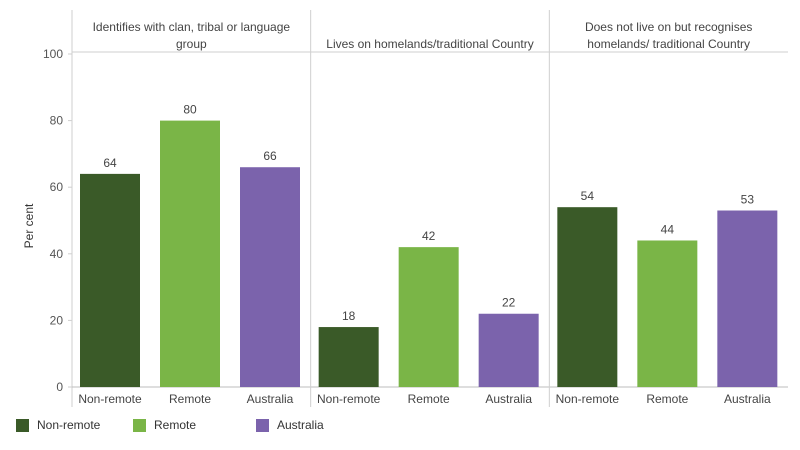 Image resolution: width=800 pixels, height=450 pixels. I want to click on legend-label: Australia, so click(300, 425).